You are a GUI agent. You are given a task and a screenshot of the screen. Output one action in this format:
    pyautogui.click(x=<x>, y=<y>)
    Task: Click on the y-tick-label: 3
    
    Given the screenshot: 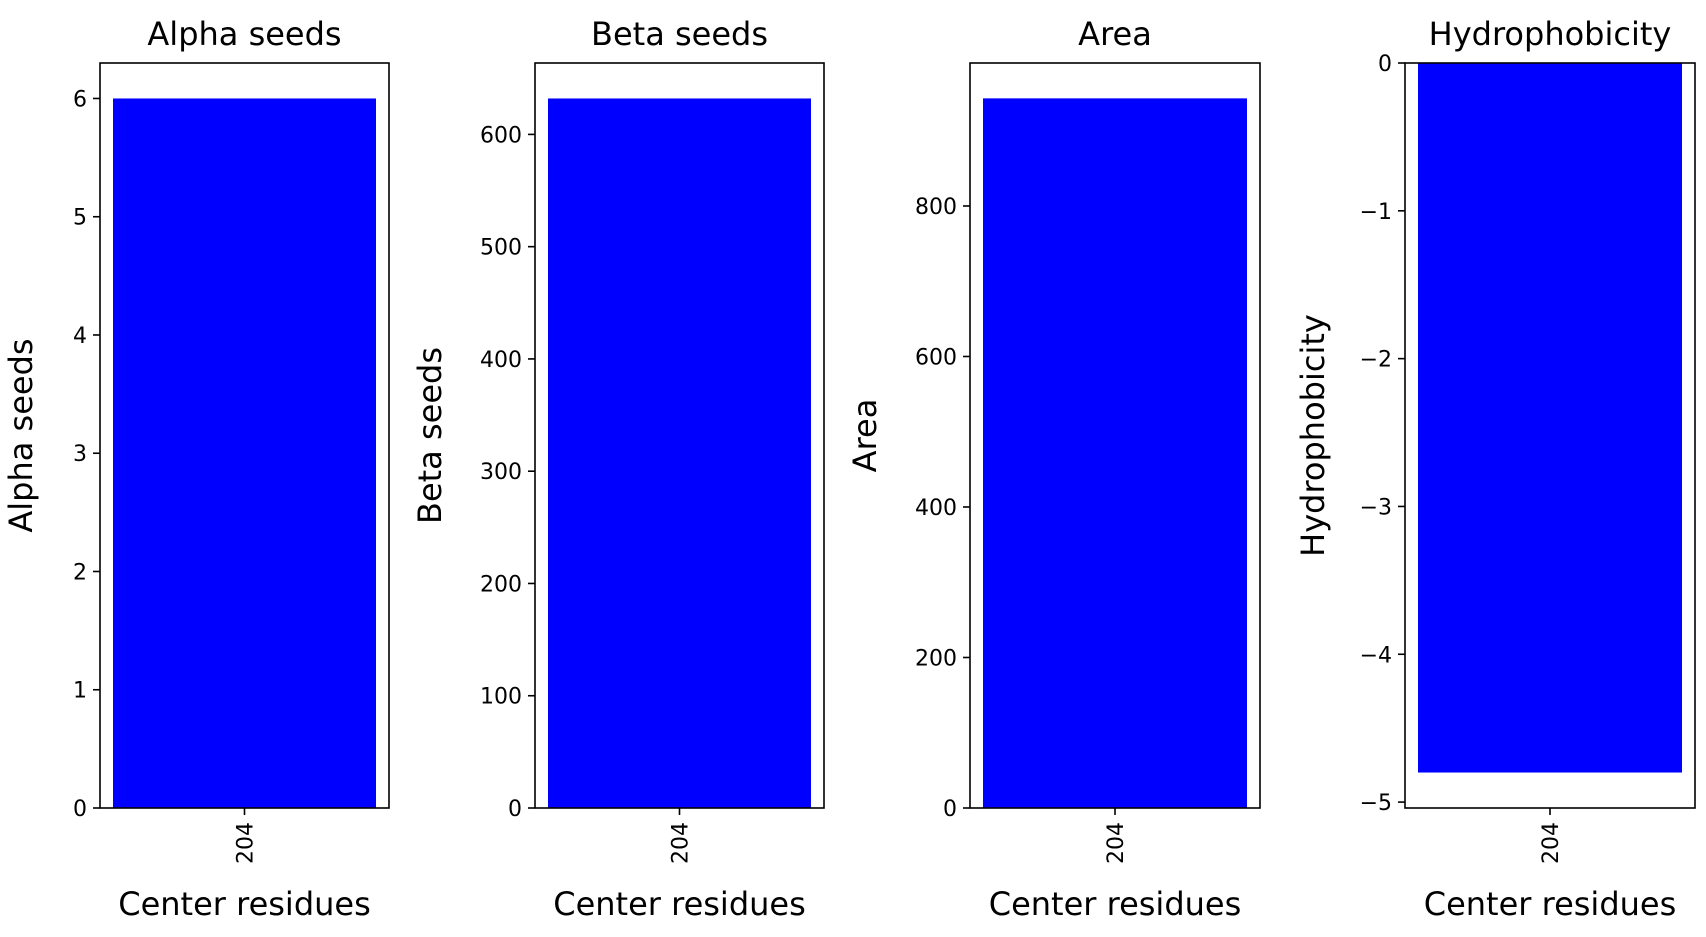 What is the action you would take?
    pyautogui.click(x=80, y=454)
    